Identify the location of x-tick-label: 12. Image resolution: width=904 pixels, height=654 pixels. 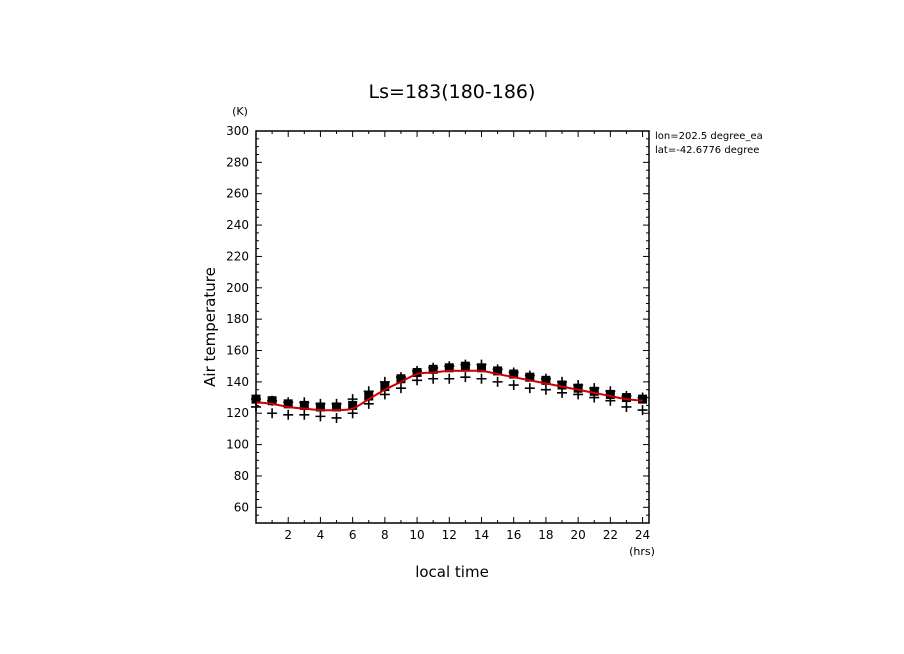
(449, 535).